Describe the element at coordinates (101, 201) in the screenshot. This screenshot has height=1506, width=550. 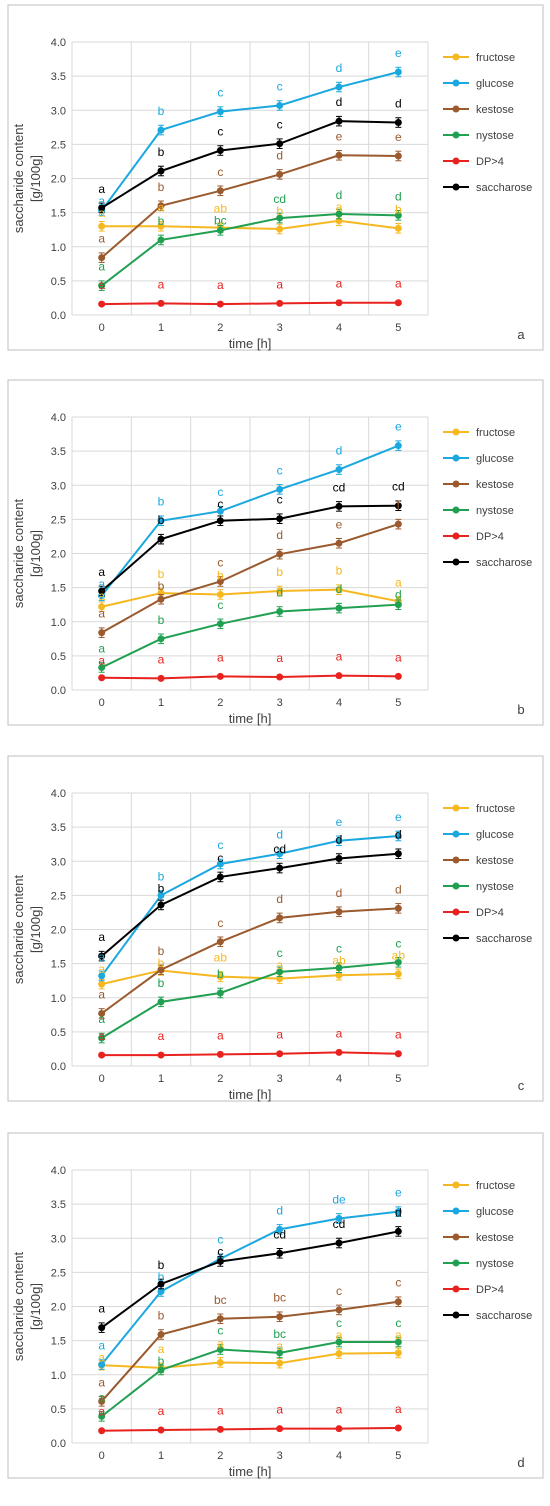
I see `chart-a-sig-letter-glucose: a` at that location.